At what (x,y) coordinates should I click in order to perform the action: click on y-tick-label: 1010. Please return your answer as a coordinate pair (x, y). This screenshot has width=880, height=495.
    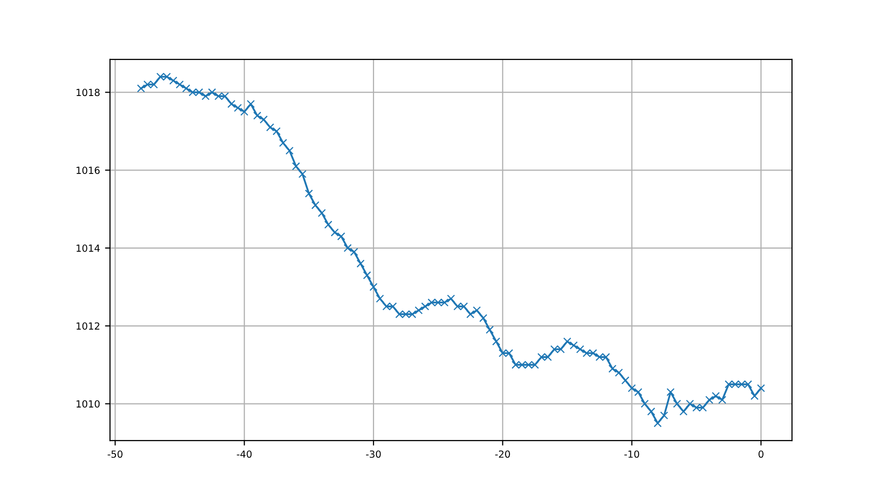
    Looking at the image, I should click on (88, 404).